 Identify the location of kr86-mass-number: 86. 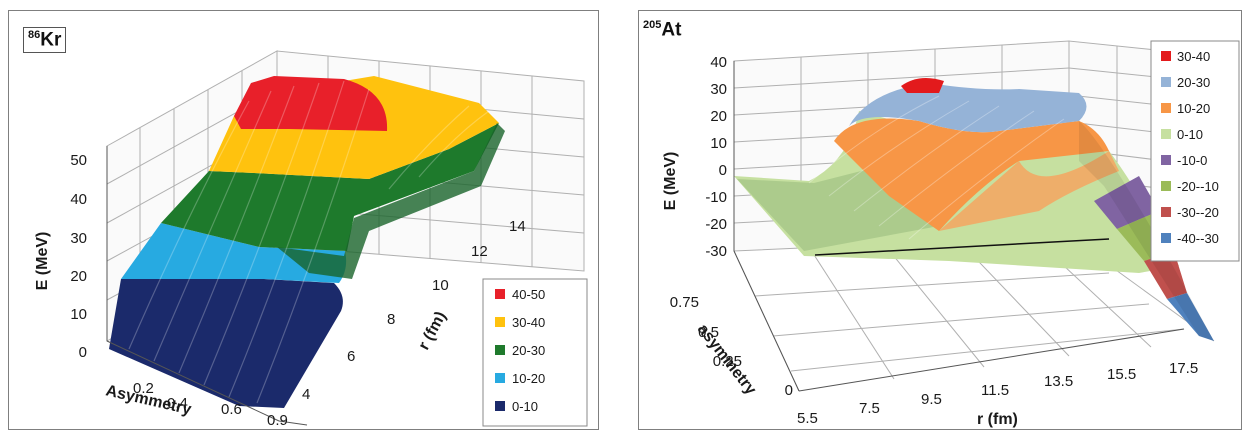
(34, 35).